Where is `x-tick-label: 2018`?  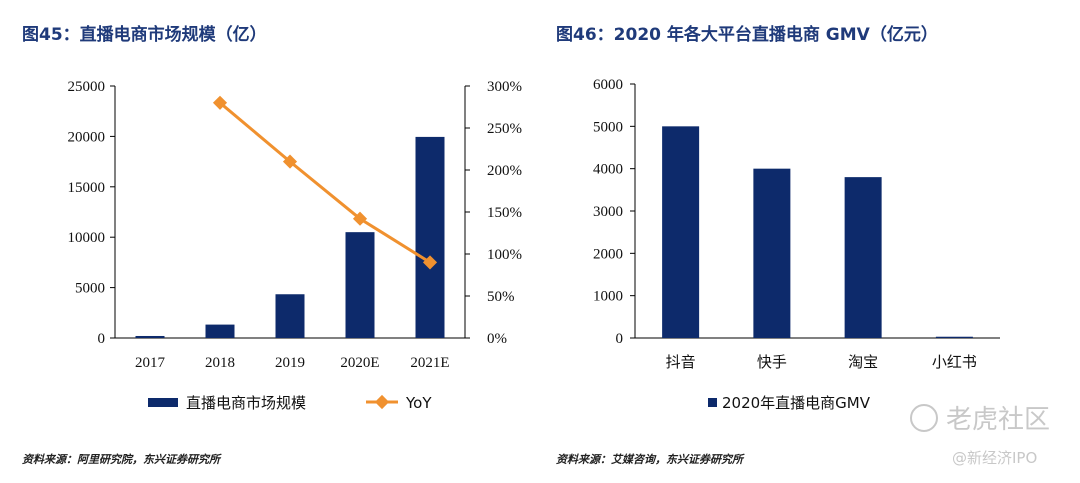
x-tick-label: 2018 is located at coordinates (220, 363).